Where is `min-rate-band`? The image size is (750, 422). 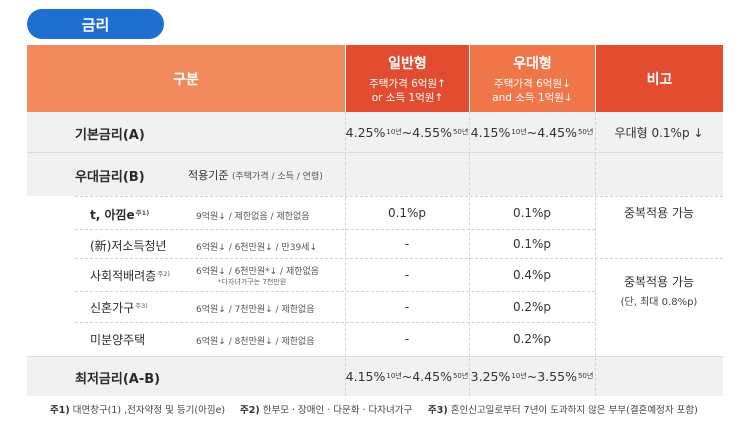 min-rate-band is located at coordinates (375, 376).